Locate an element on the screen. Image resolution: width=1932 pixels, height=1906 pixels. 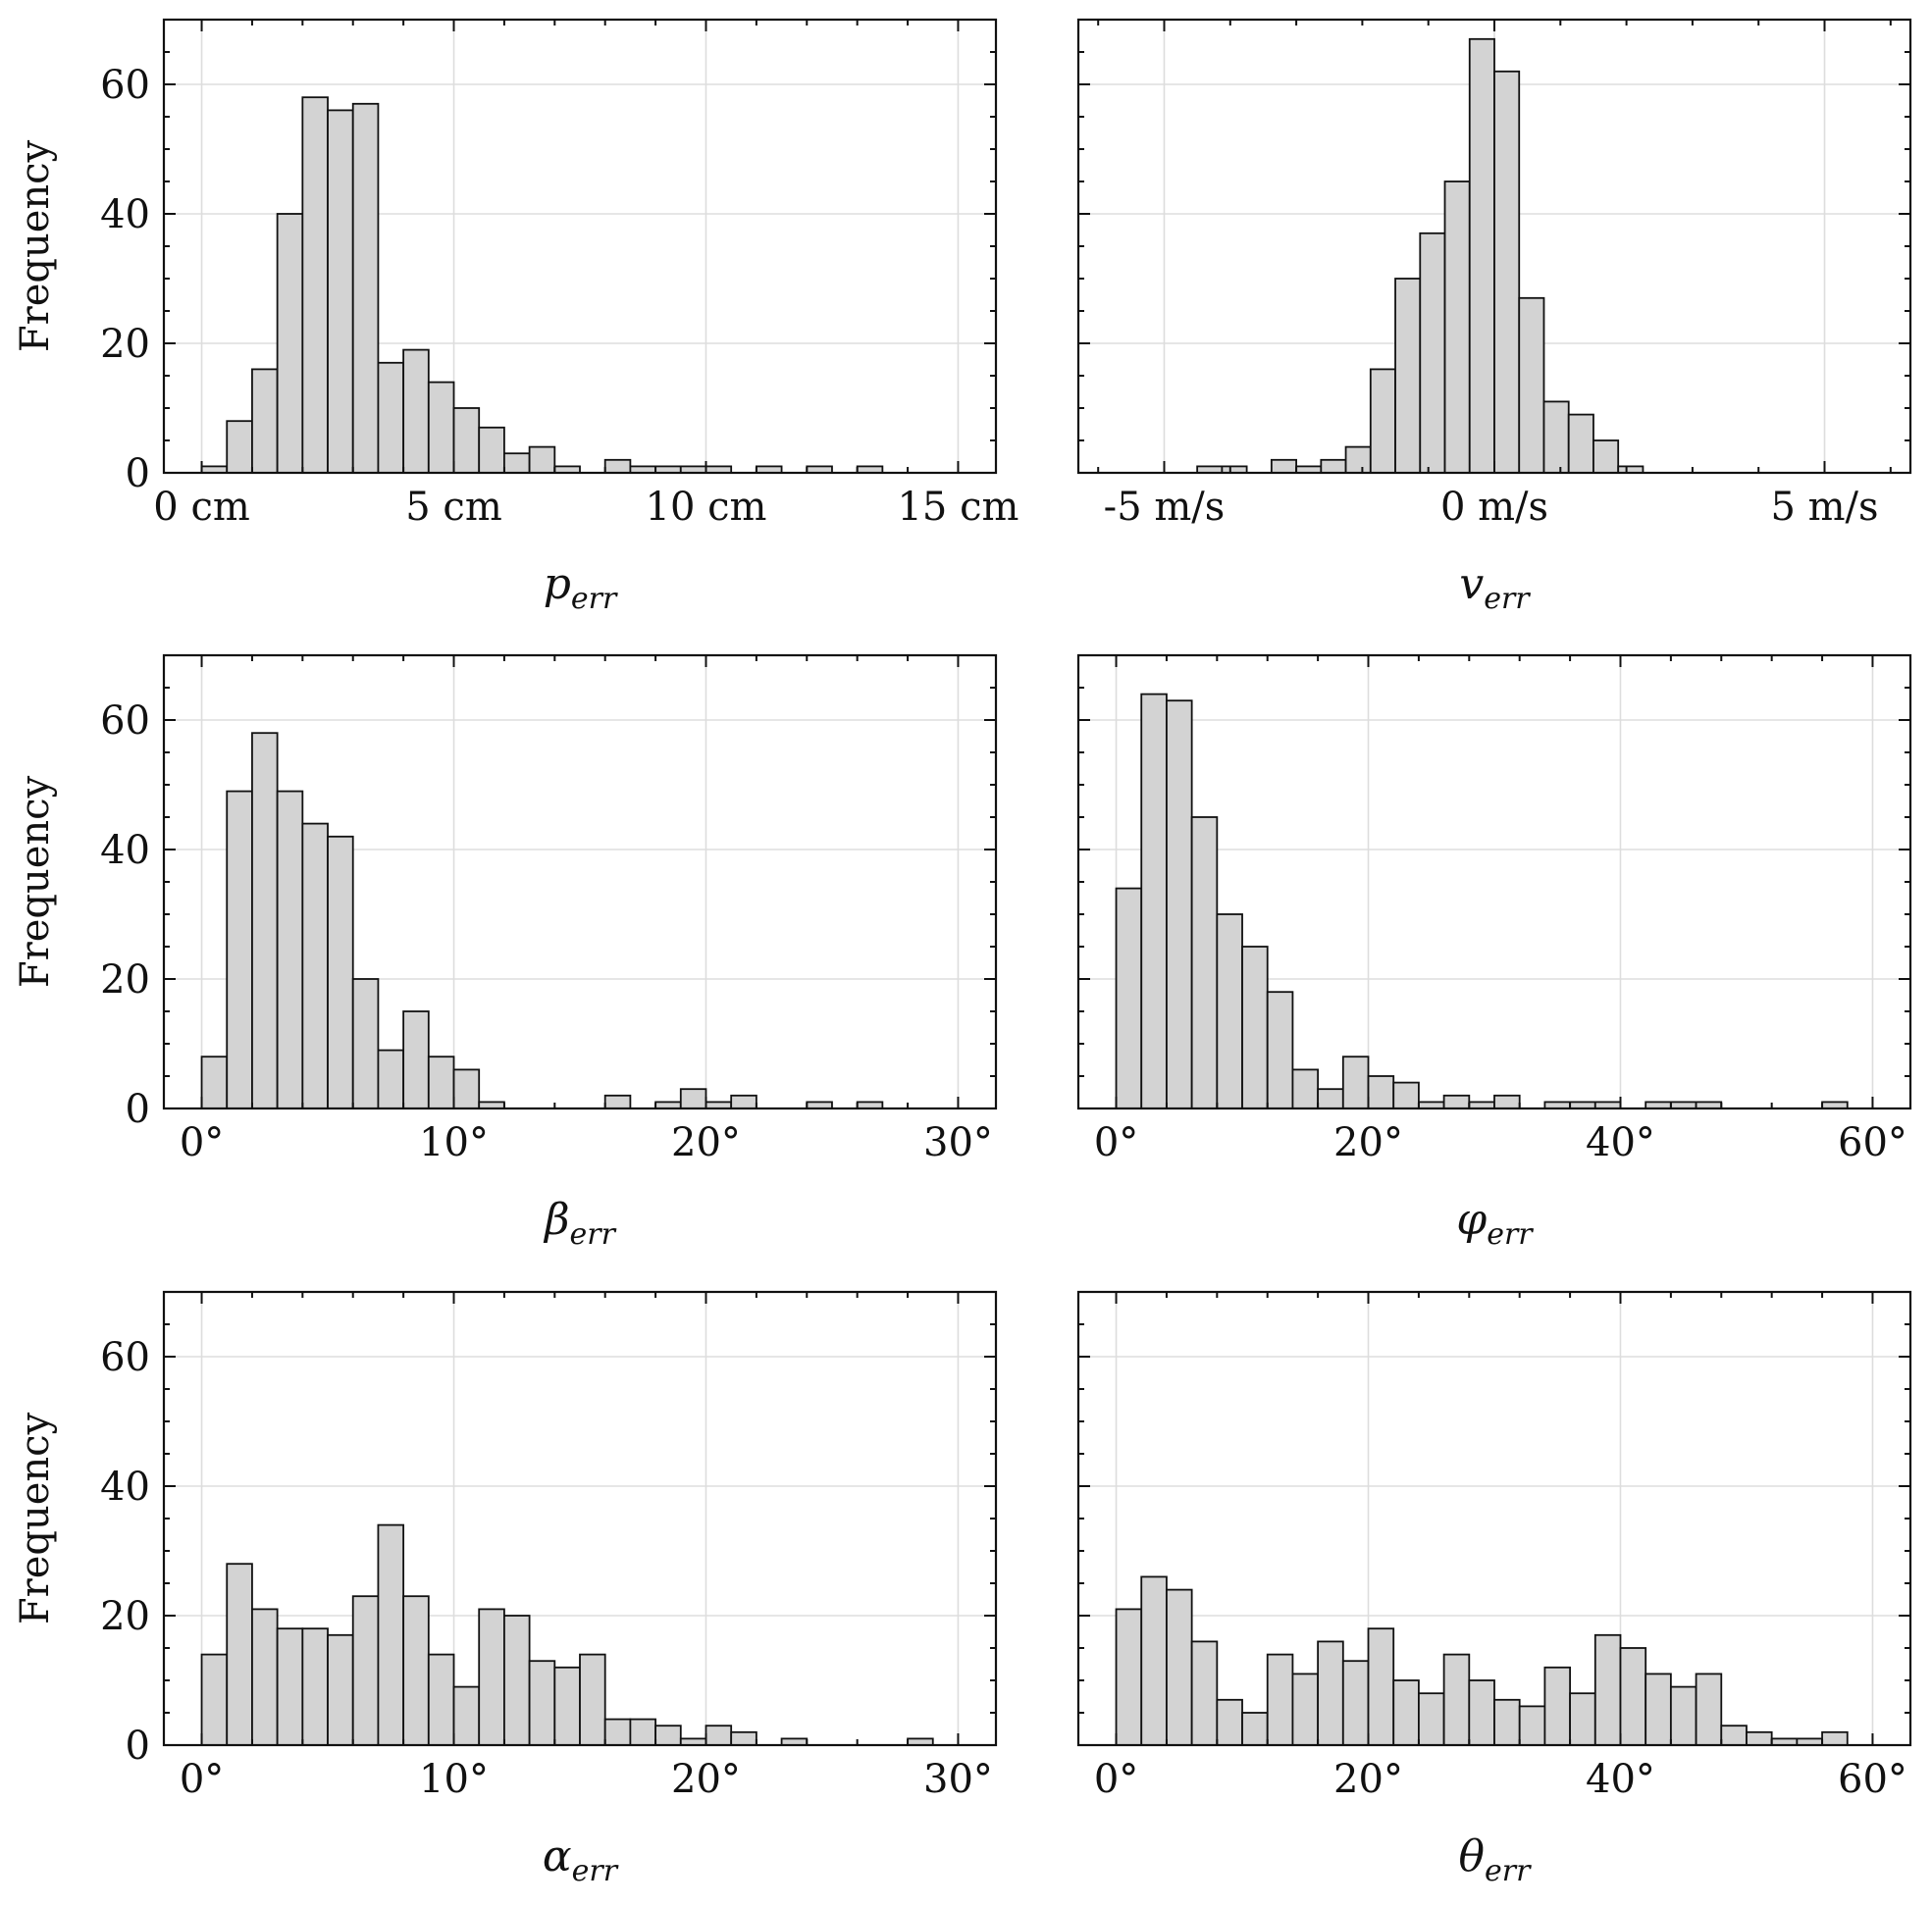
x-axis-label: verr is located at coordinates (1495, 587).